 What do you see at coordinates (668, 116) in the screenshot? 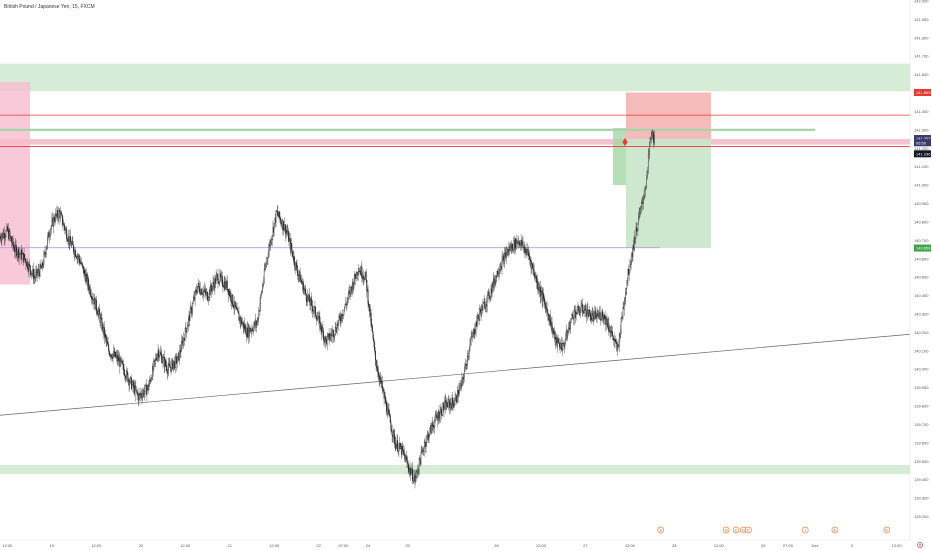
I see `stop-loss-area` at bounding box center [668, 116].